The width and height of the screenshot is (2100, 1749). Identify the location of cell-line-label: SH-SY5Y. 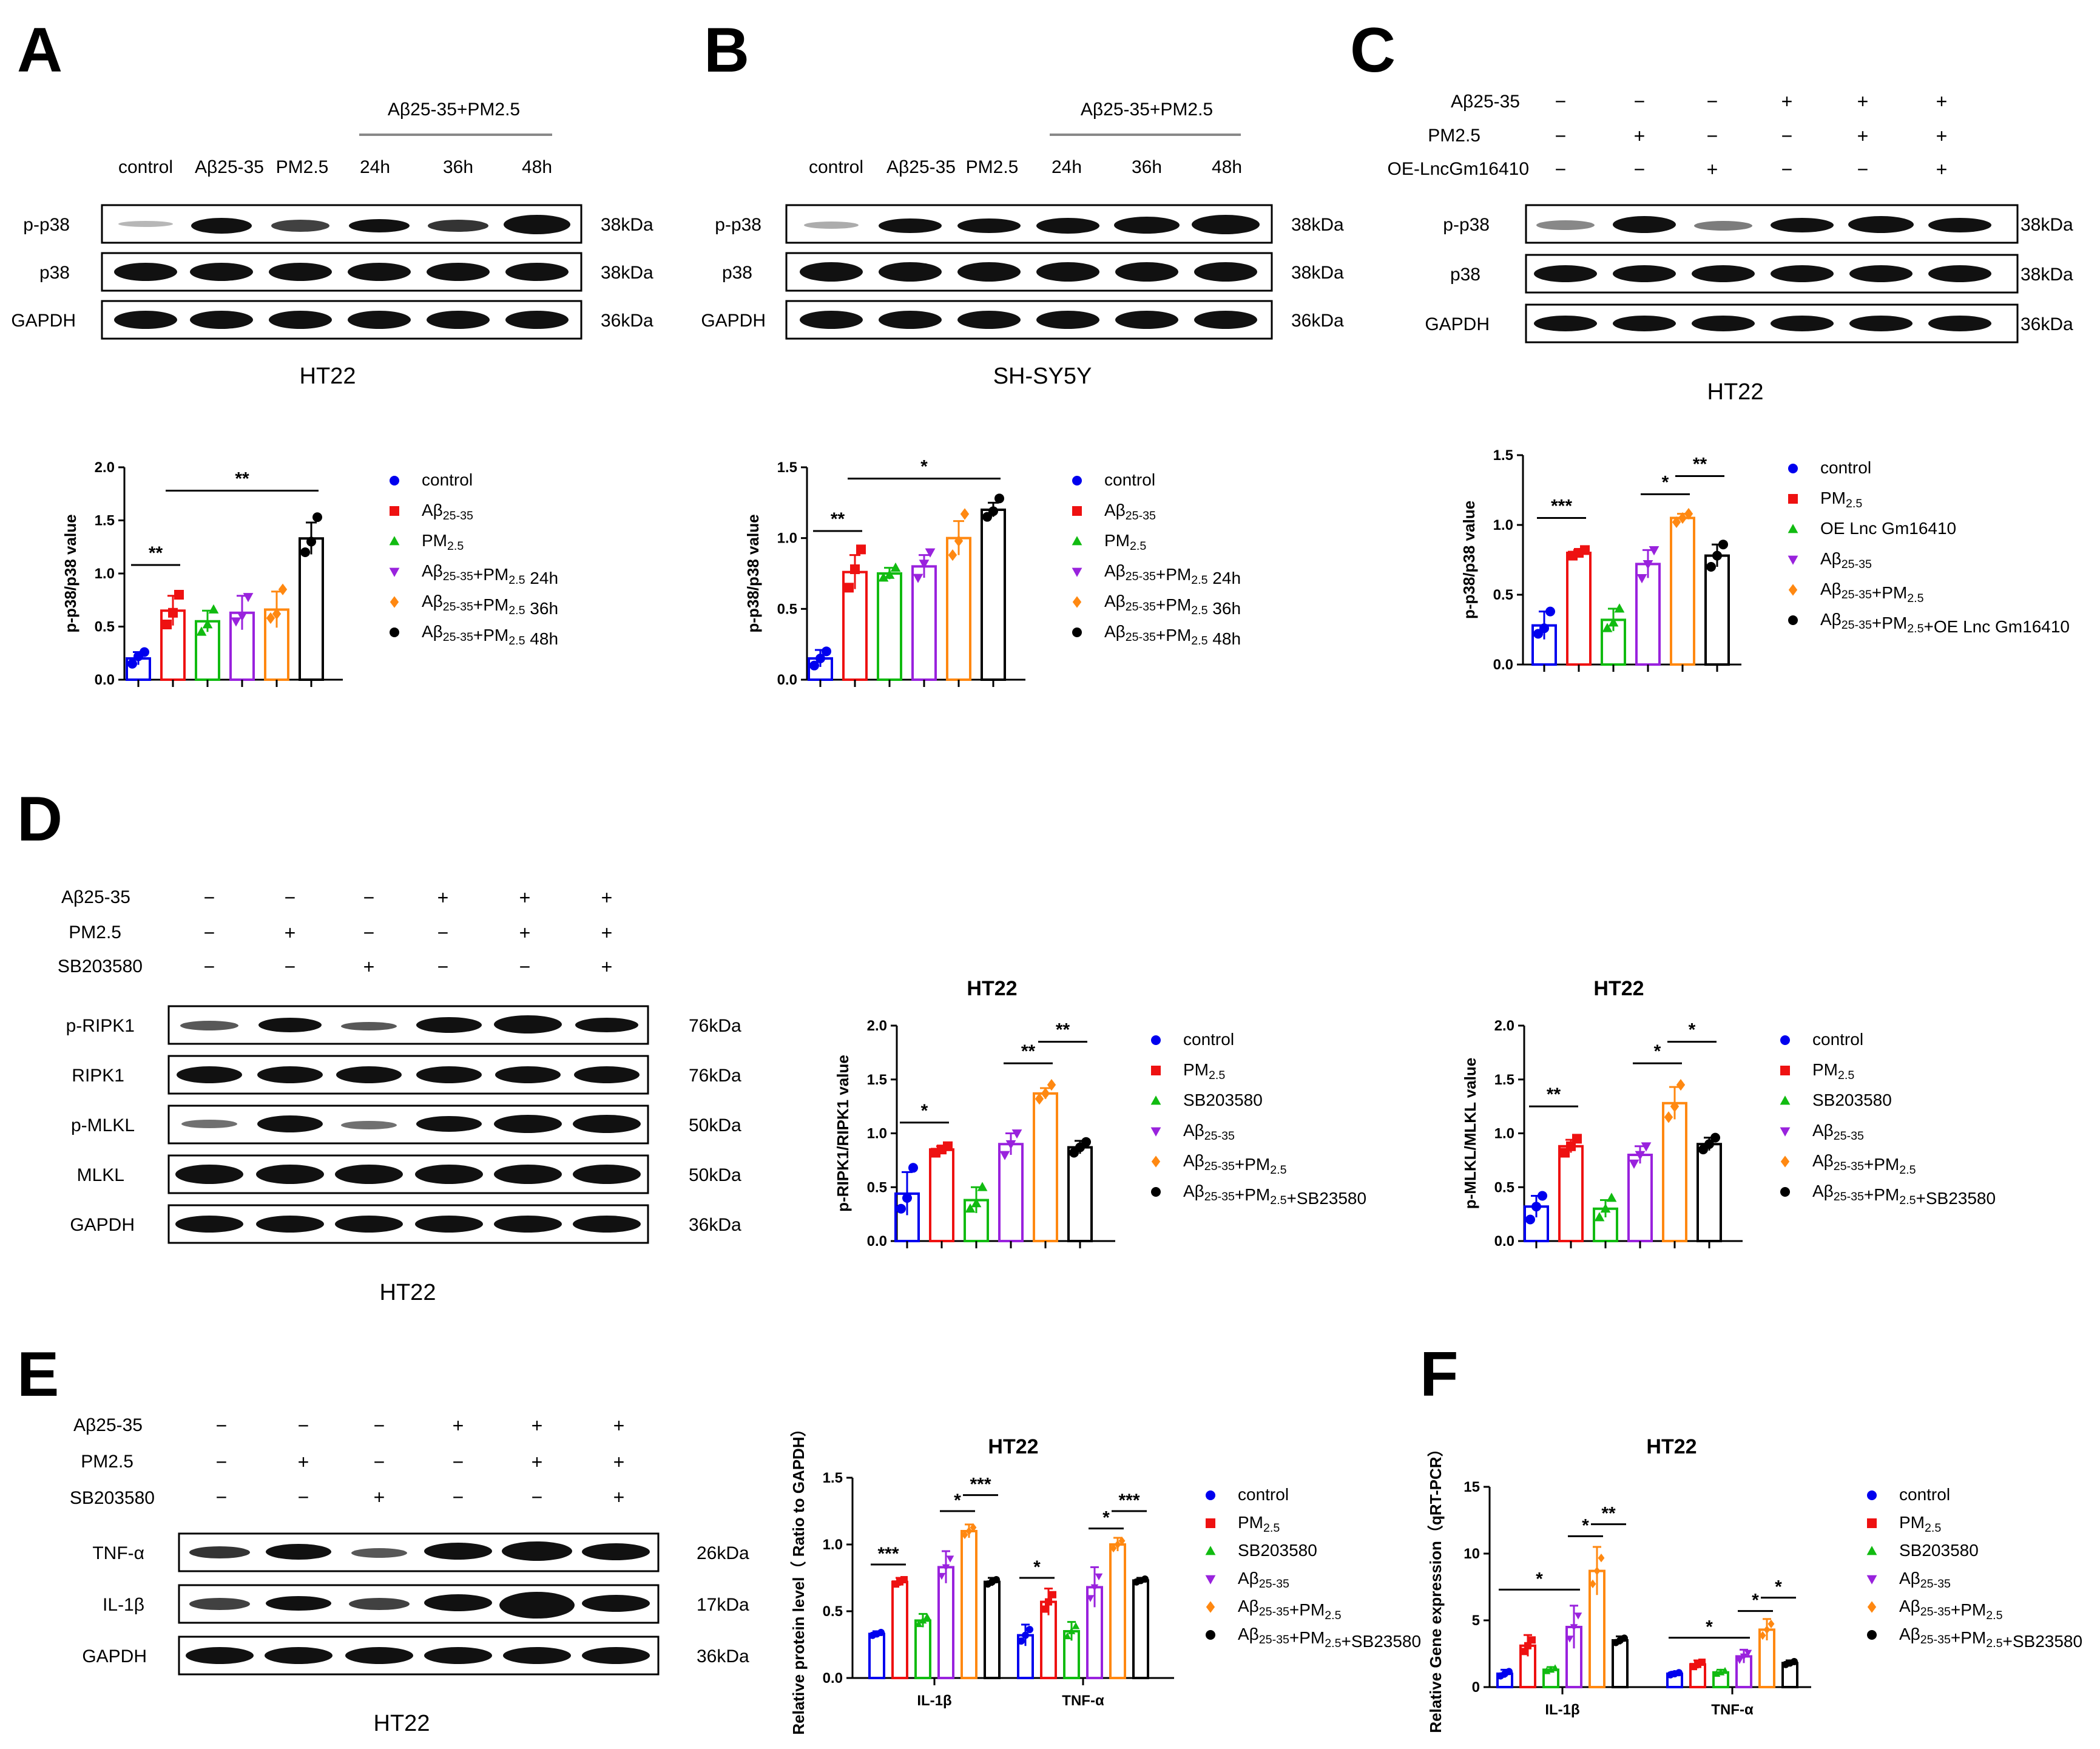
(1042, 376).